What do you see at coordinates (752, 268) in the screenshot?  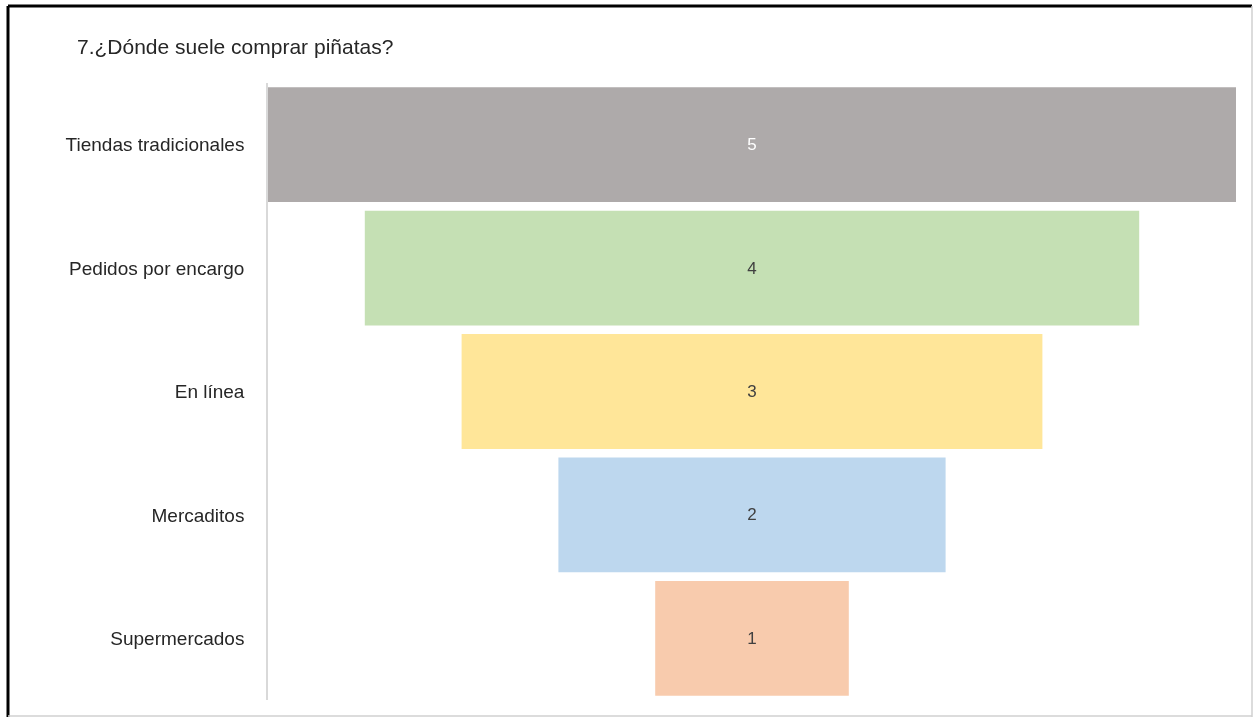 I see `data-label: 4` at bounding box center [752, 268].